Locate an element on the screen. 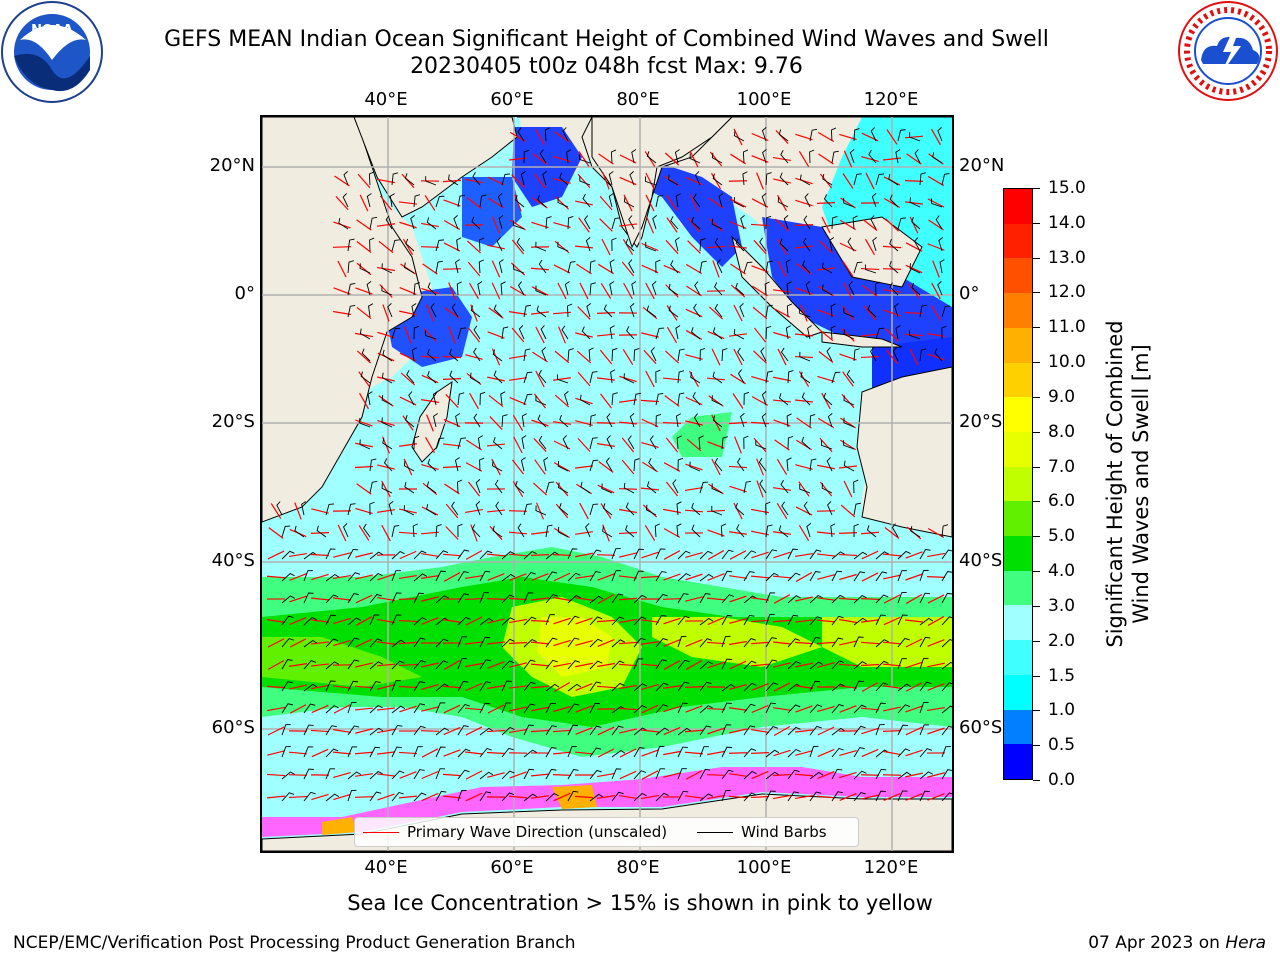 This screenshot has height=960, width=1280. colorbar-tick-mark is located at coordinates (1036, 641).